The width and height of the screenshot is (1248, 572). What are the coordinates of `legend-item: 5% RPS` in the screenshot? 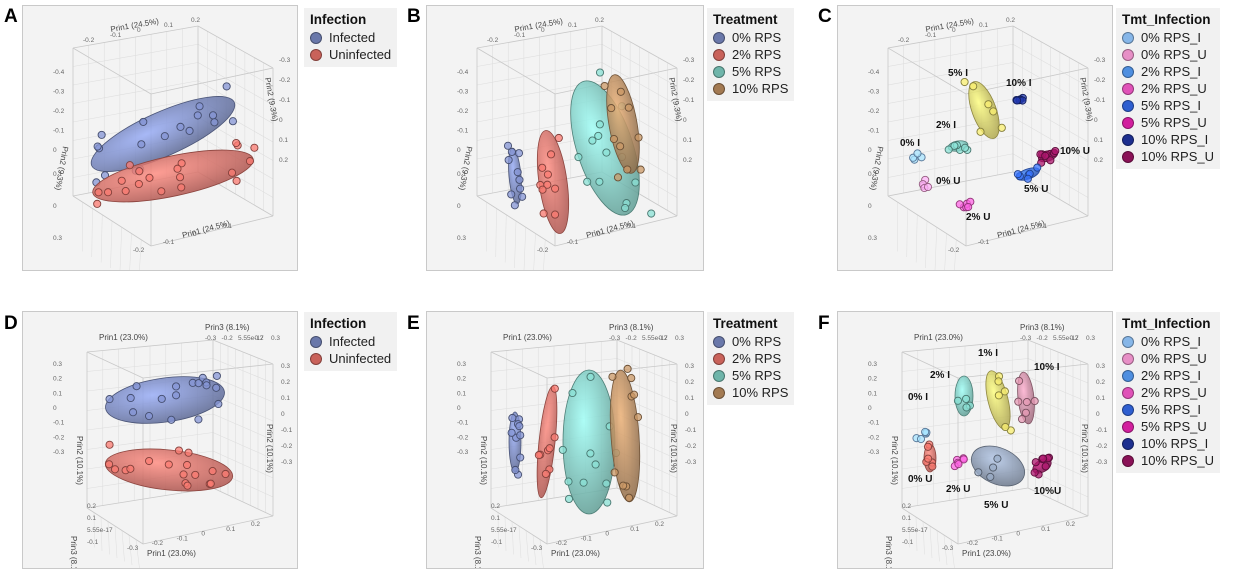 It's located at (750, 375).